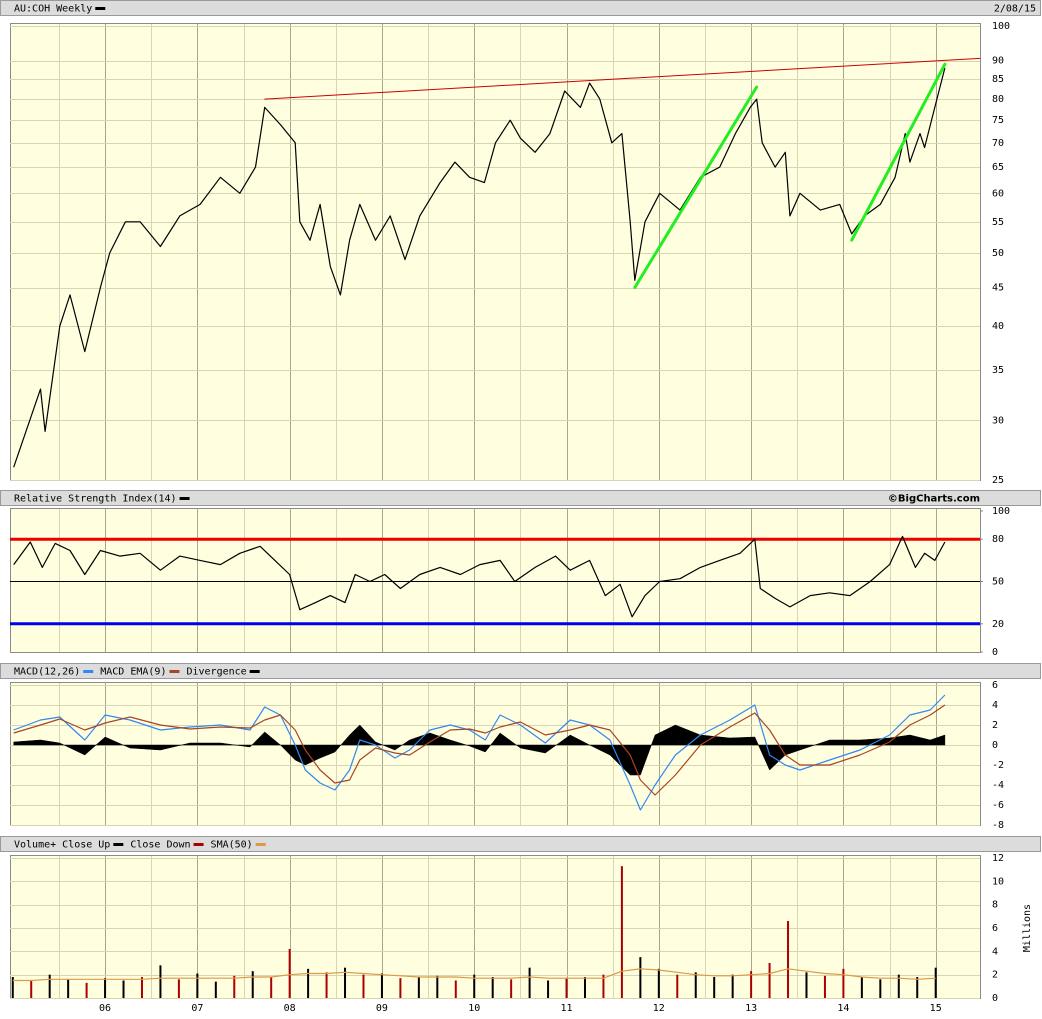 Image resolution: width=1042 pixels, height=1019 pixels. Describe the element at coordinates (133, 672) in the screenshot. I see `legend-label: MACD EMA(9)` at that location.